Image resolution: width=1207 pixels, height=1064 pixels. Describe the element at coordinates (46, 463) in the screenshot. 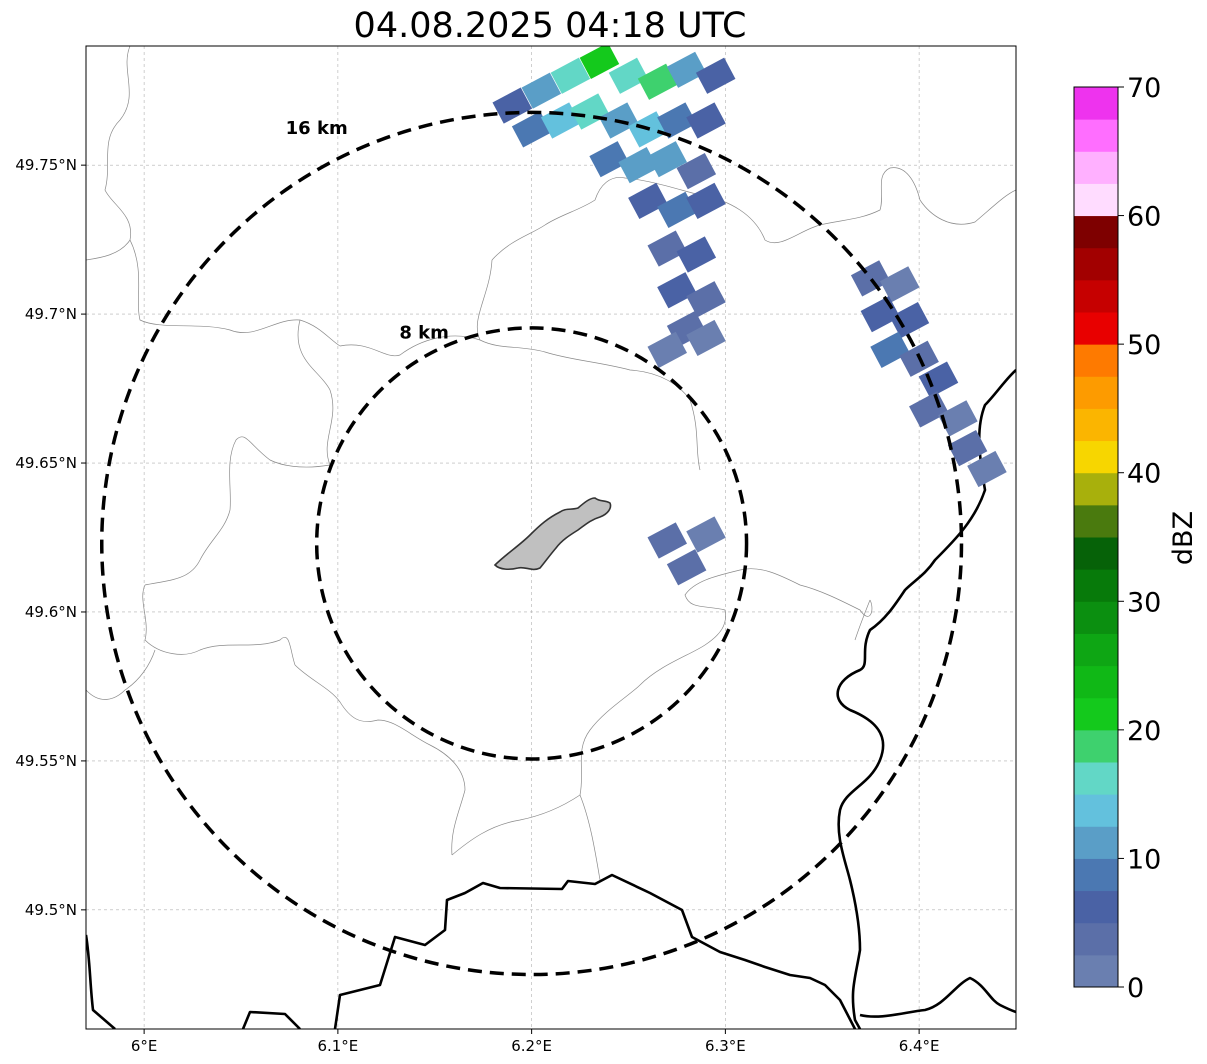

I see `y-tick-label: 49.65°N` at that location.